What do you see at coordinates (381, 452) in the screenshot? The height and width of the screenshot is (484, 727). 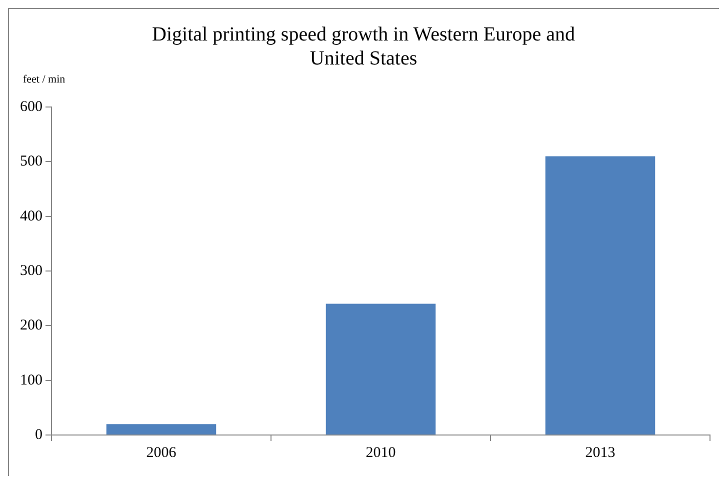 I see `x-tick-label: 2010` at bounding box center [381, 452].